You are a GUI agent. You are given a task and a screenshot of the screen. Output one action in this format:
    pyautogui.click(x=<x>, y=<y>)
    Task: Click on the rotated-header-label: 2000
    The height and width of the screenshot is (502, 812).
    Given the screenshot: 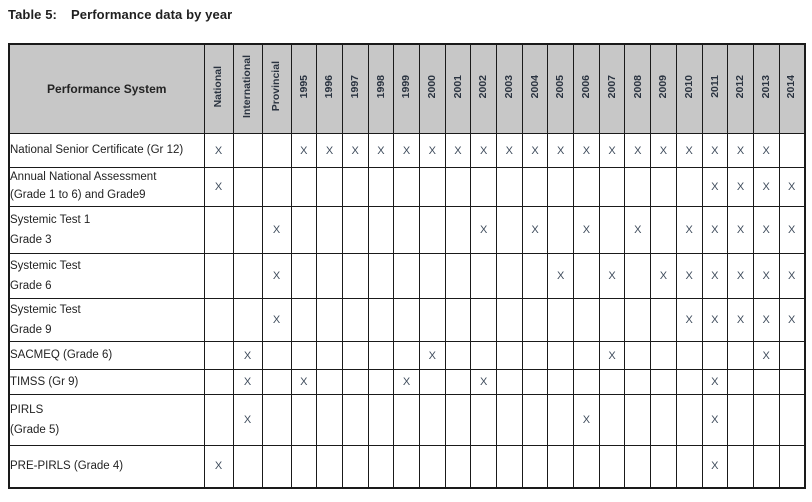 What is the action you would take?
    pyautogui.click(x=432, y=86)
    